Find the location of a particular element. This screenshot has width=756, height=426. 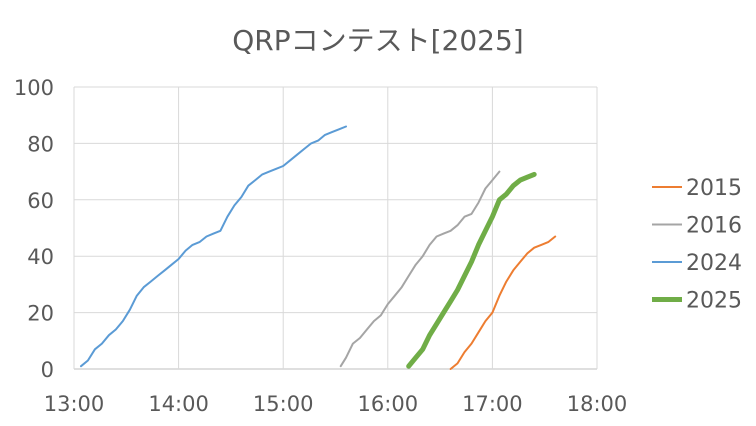

y-tick-label: 60 is located at coordinates (40, 201).